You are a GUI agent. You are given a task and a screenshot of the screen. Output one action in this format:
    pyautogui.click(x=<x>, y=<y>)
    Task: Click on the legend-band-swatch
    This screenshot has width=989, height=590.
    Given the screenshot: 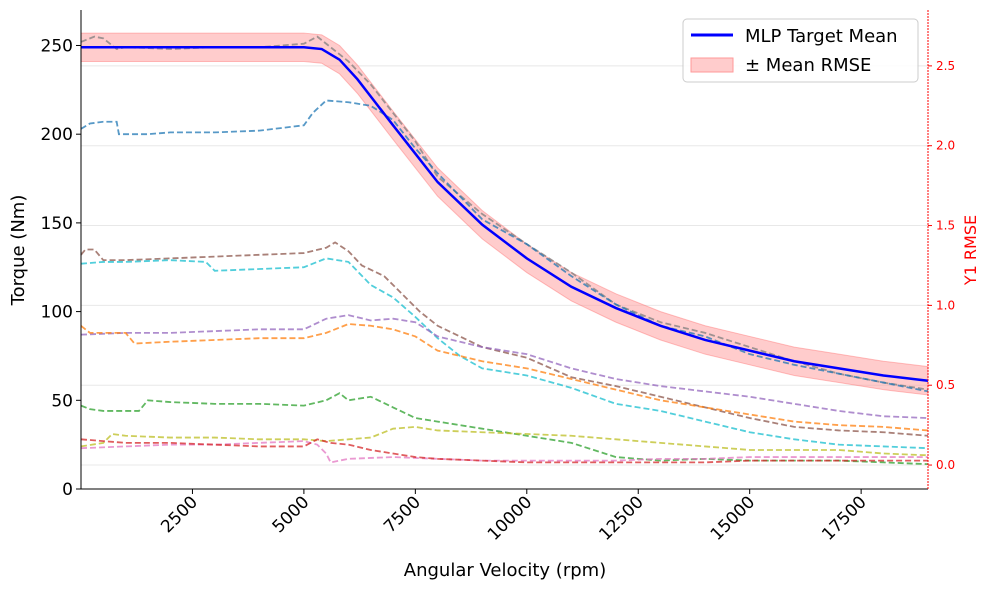 What is the action you would take?
    pyautogui.click(x=712, y=65)
    